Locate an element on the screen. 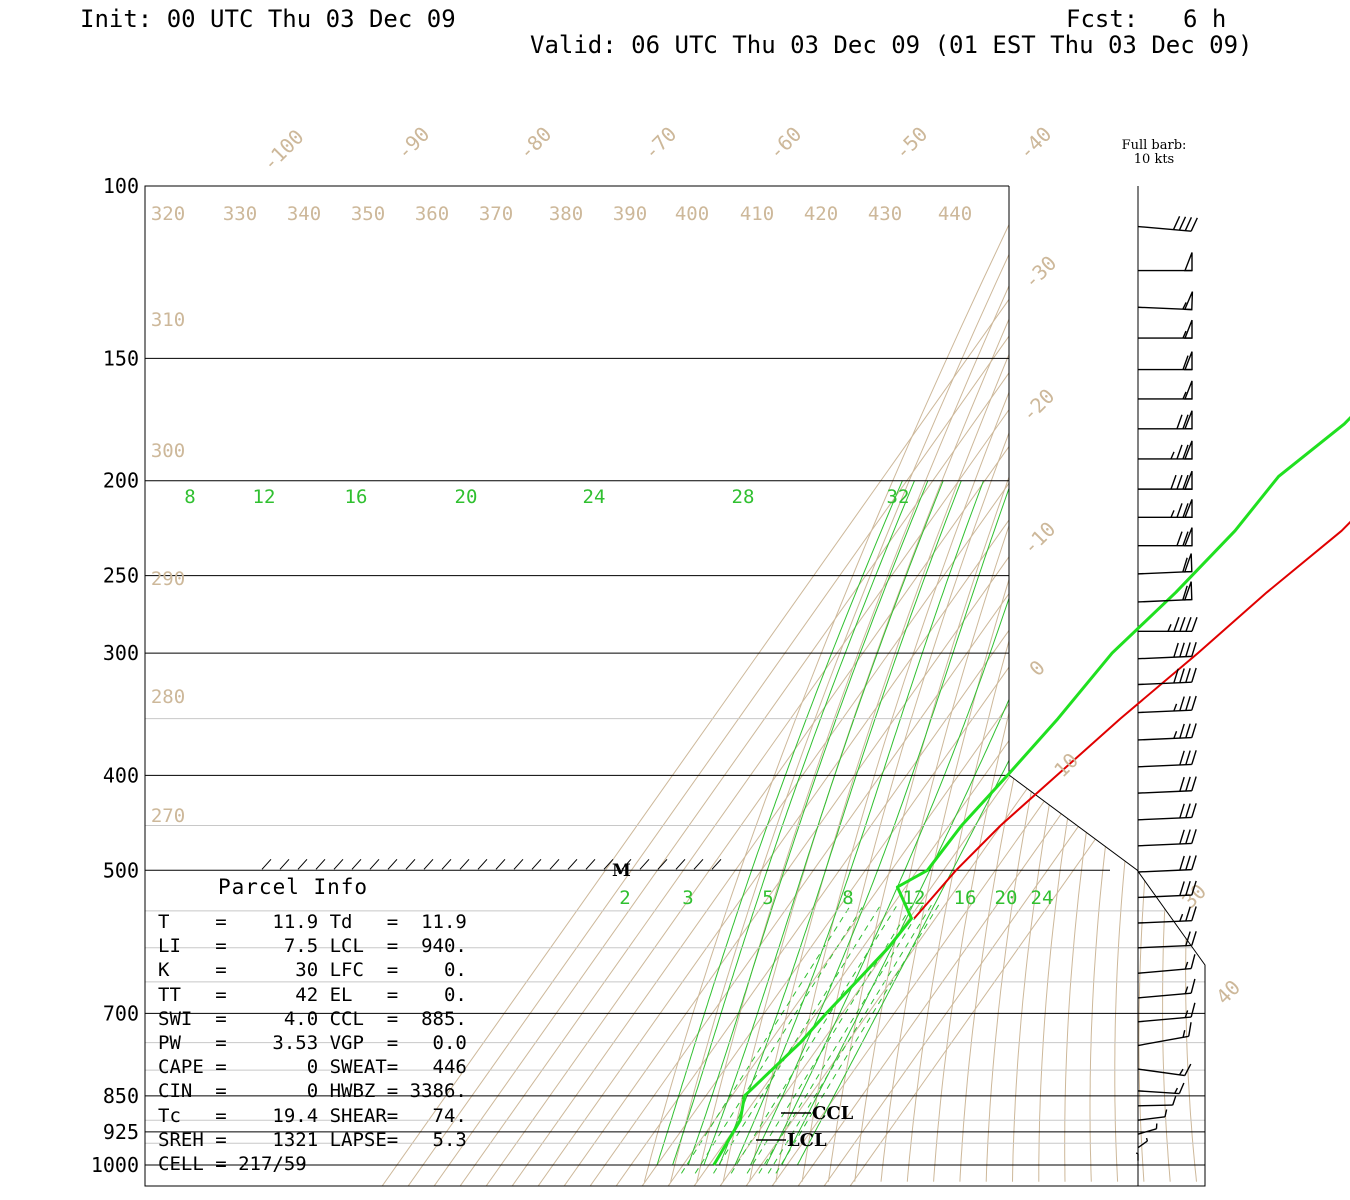  forecast-hours: 6 h is located at coordinates (1205, 19).